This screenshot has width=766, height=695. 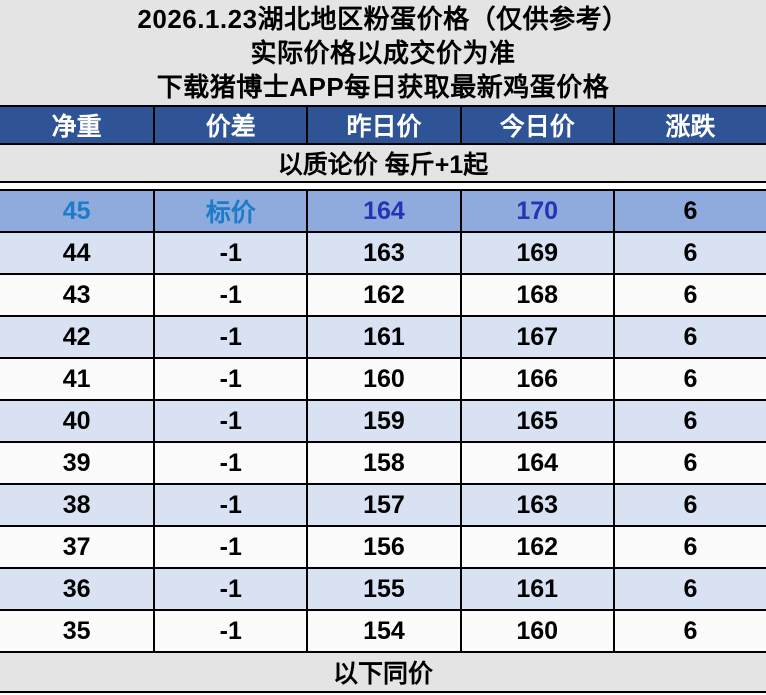 I want to click on quality-pricing-notice: 以质论价 每斤+1起, so click(x=383, y=164).